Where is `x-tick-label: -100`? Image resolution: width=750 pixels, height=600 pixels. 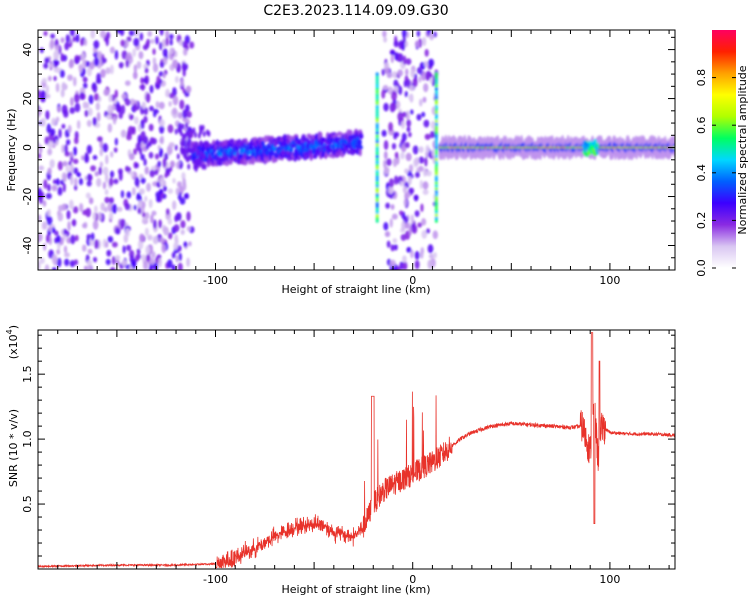
x-tick-label: -100 is located at coordinates (215, 579).